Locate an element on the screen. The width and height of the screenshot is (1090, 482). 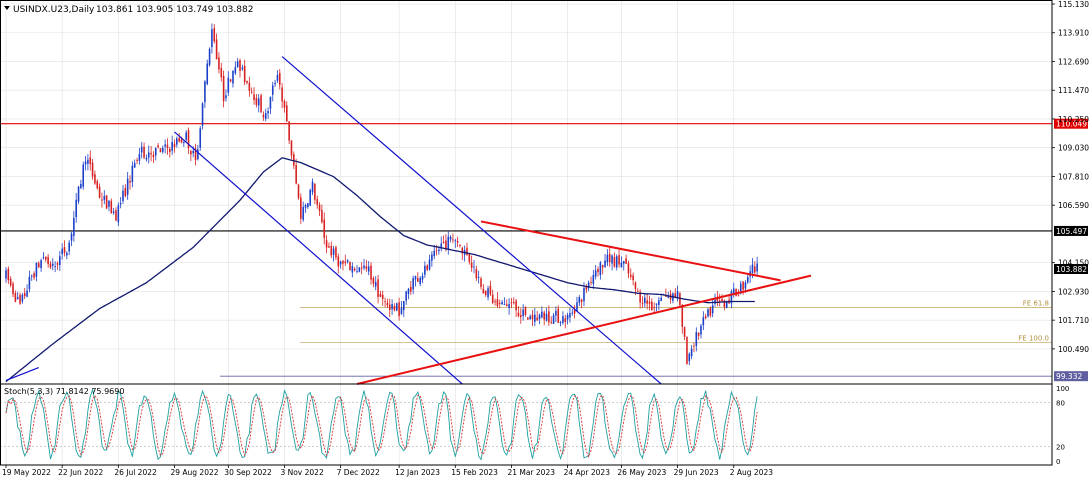
current-price-label: 103.882 is located at coordinates (1071, 269).